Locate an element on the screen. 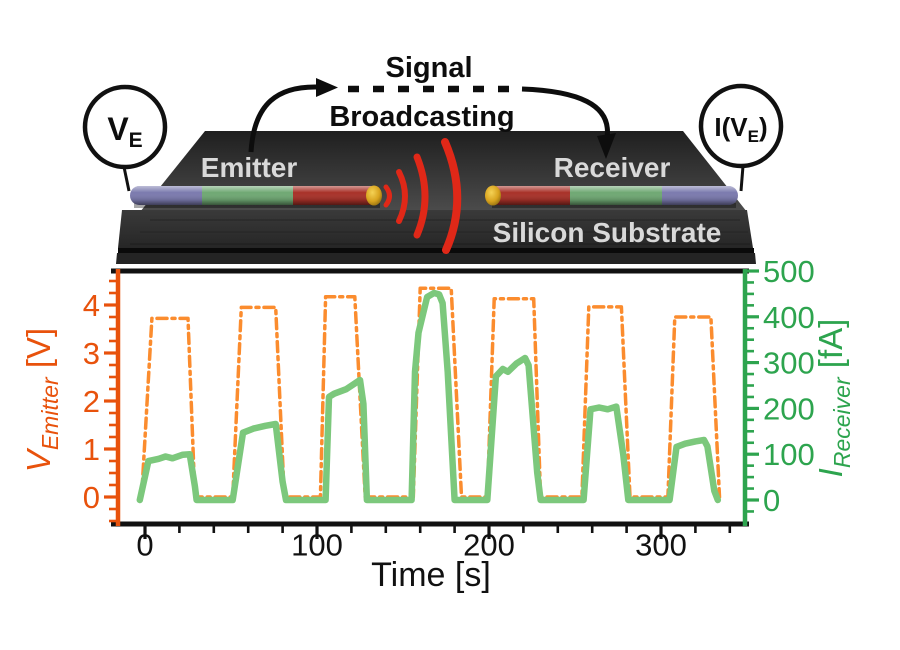 Image resolution: width=900 pixels, height=650 pixels. y-right-tick-label: 300 is located at coordinates (789, 363).